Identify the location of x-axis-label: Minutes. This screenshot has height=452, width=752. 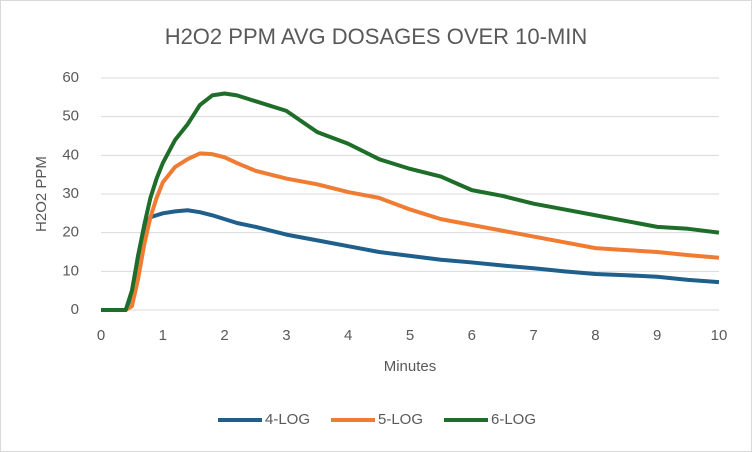
(410, 366).